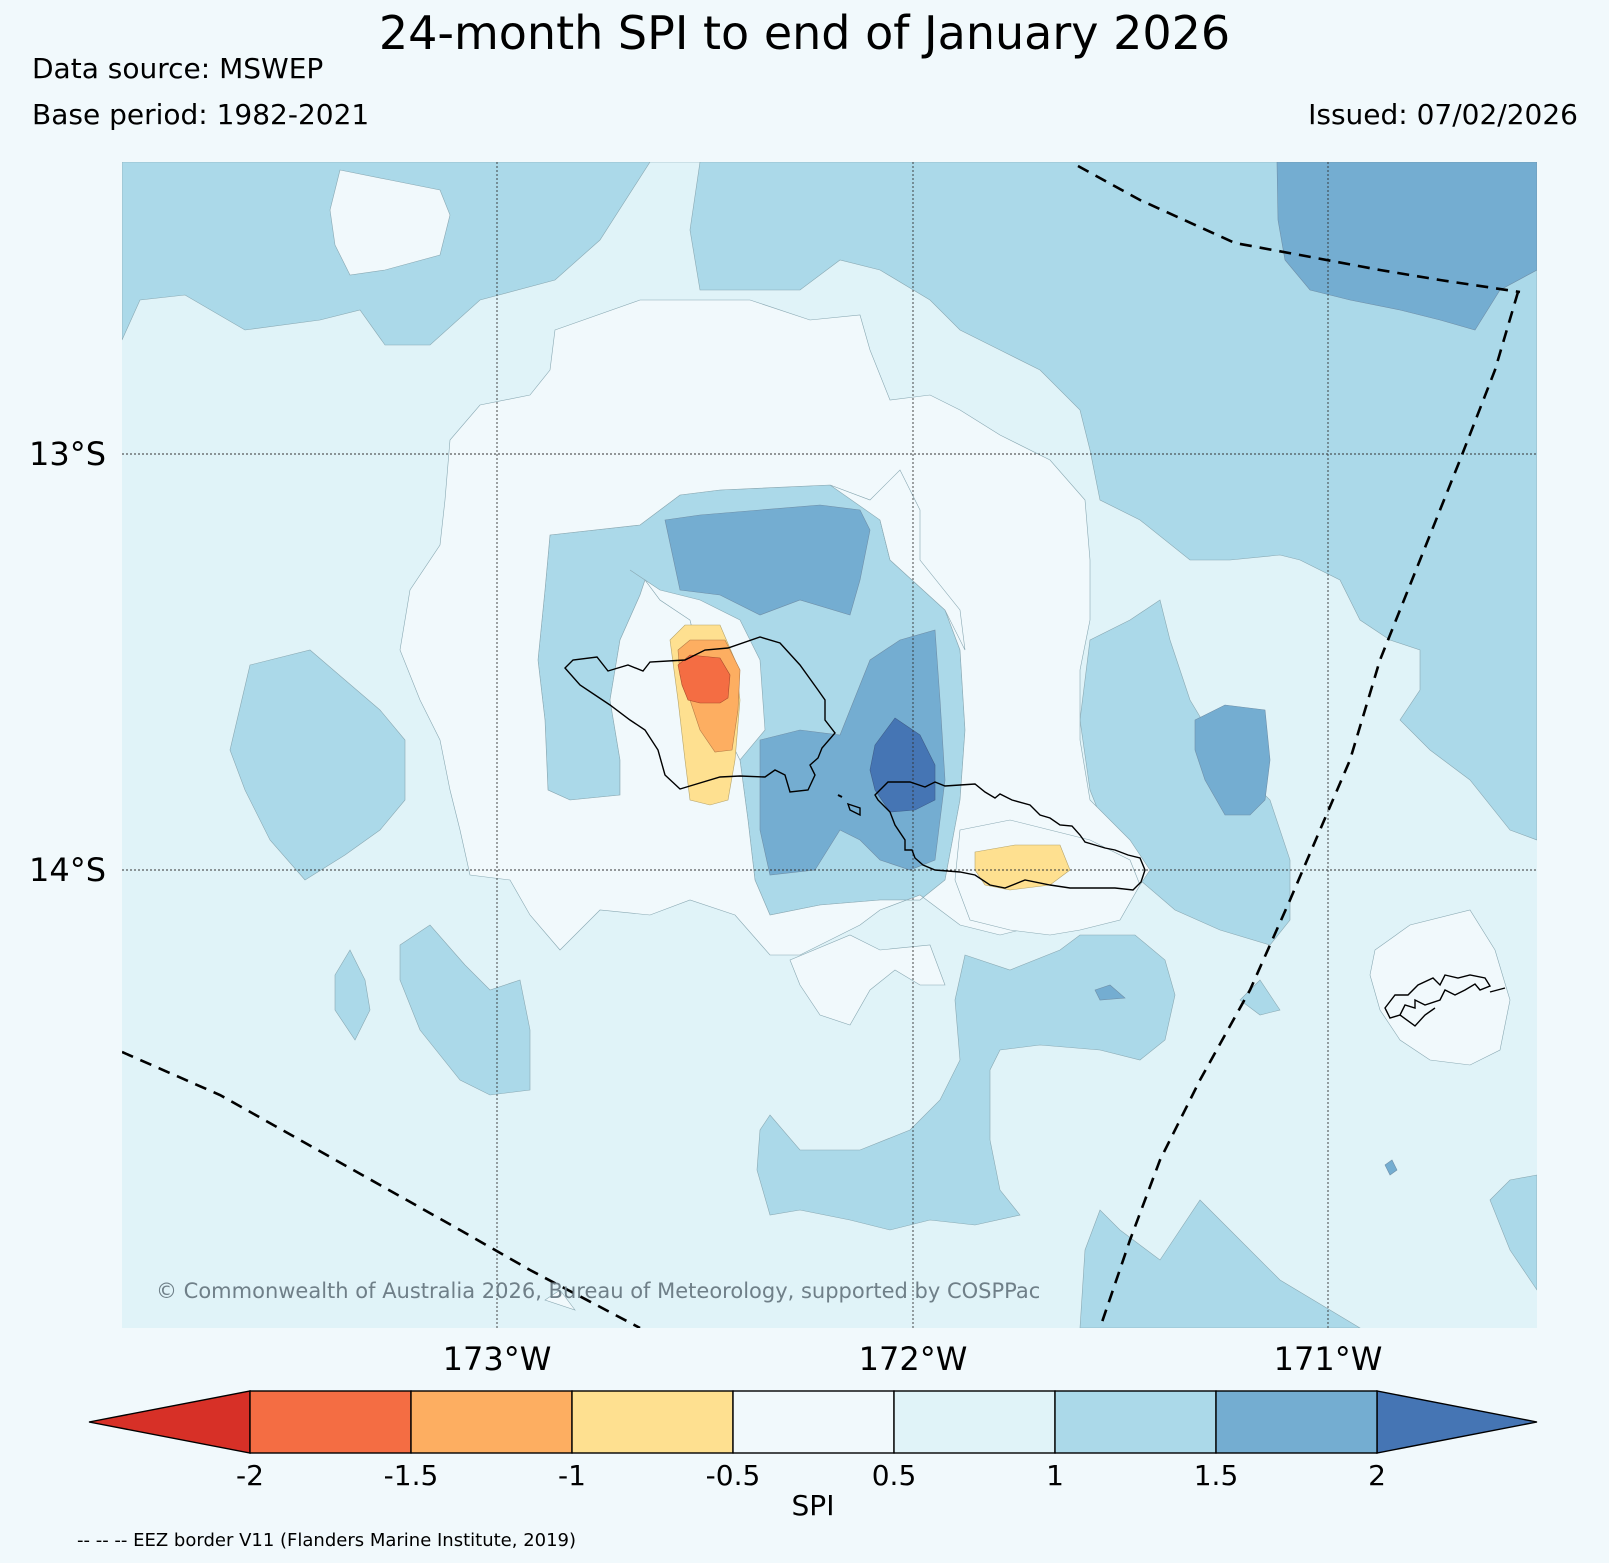  What do you see at coordinates (1377, 1475) in the screenshot?
I see `colorbar-tick-label: 2` at bounding box center [1377, 1475].